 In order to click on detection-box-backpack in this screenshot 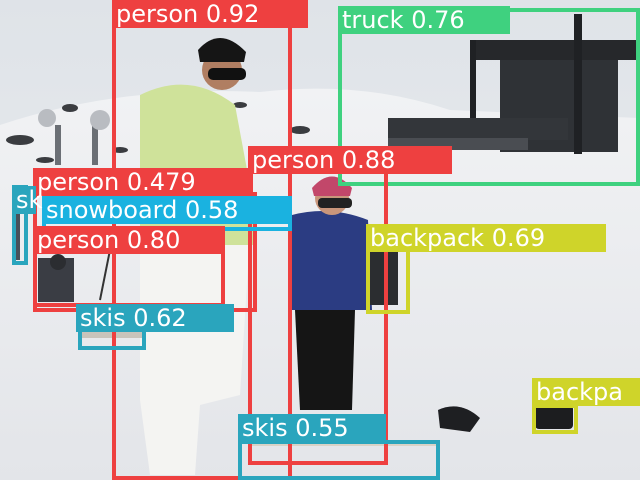, I will do `click(388, 281)`.